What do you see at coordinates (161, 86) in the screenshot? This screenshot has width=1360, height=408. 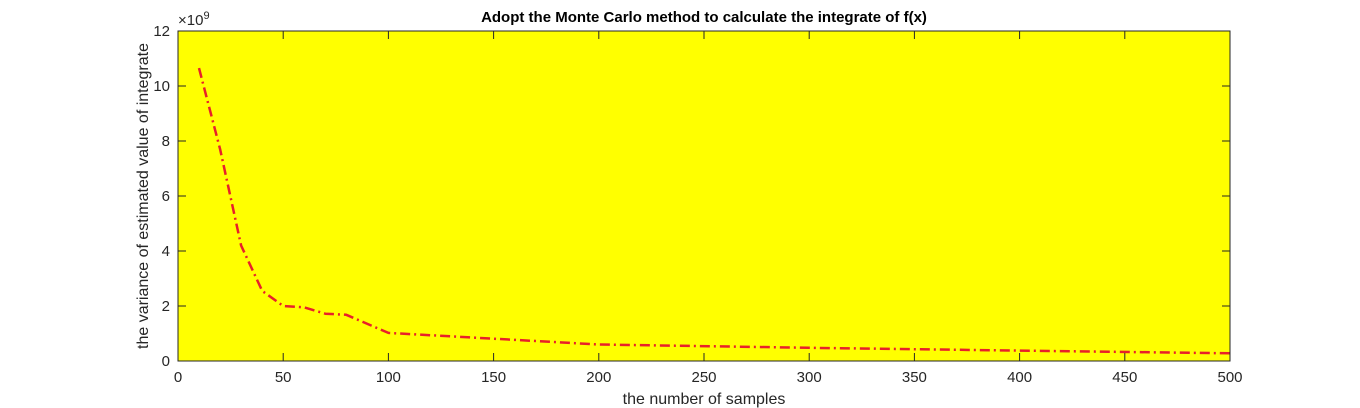 I see `y-tick-label: 10` at bounding box center [161, 86].